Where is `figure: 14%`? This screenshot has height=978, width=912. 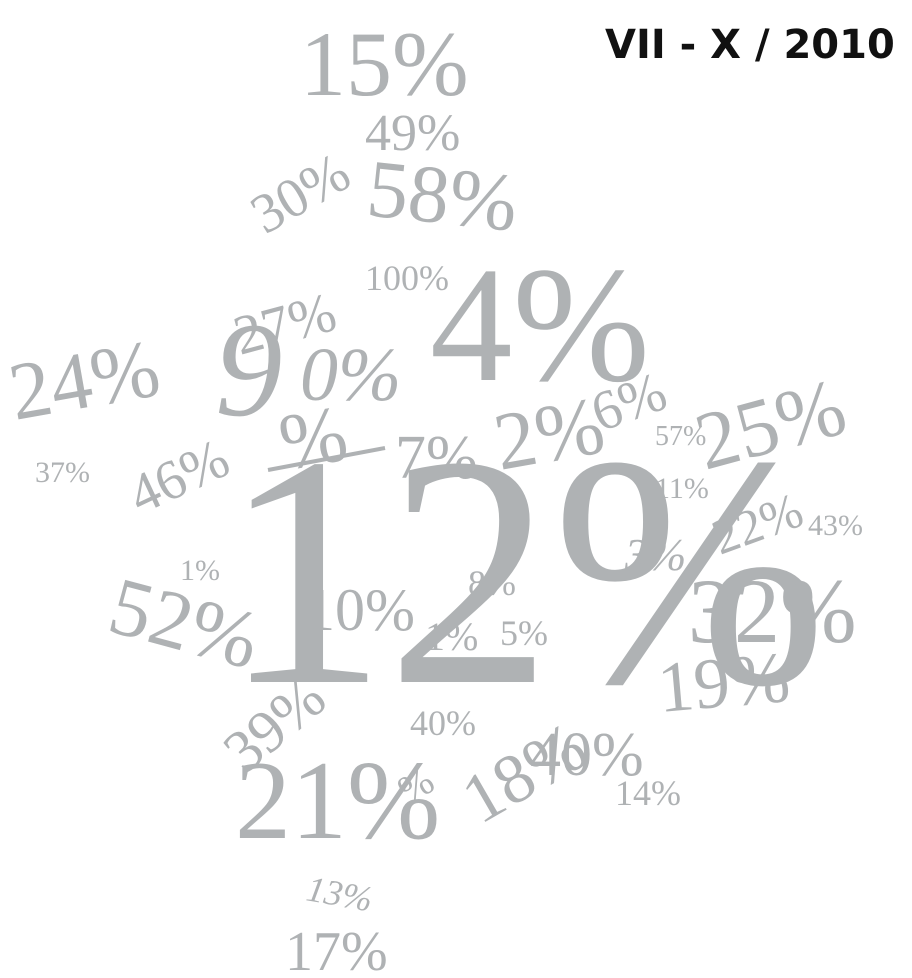
figure: 14% is located at coordinates (648, 793).